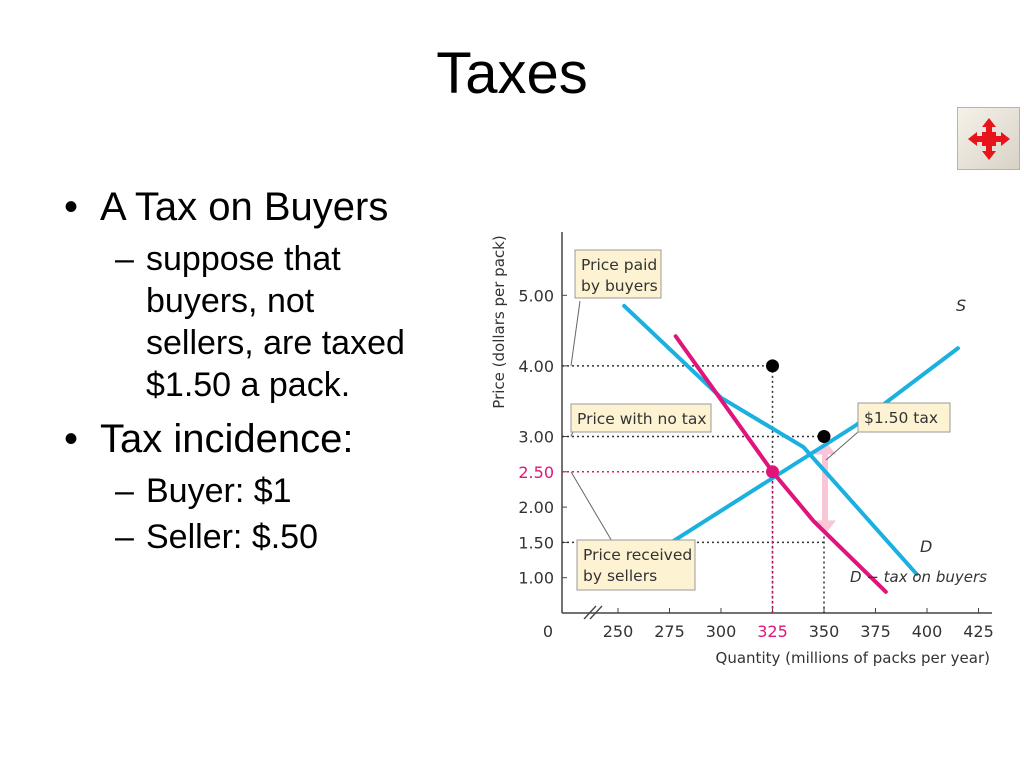 Image resolution: width=1024 pixels, height=768 pixels. I want to click on x-tick-label: 350, so click(824, 631).